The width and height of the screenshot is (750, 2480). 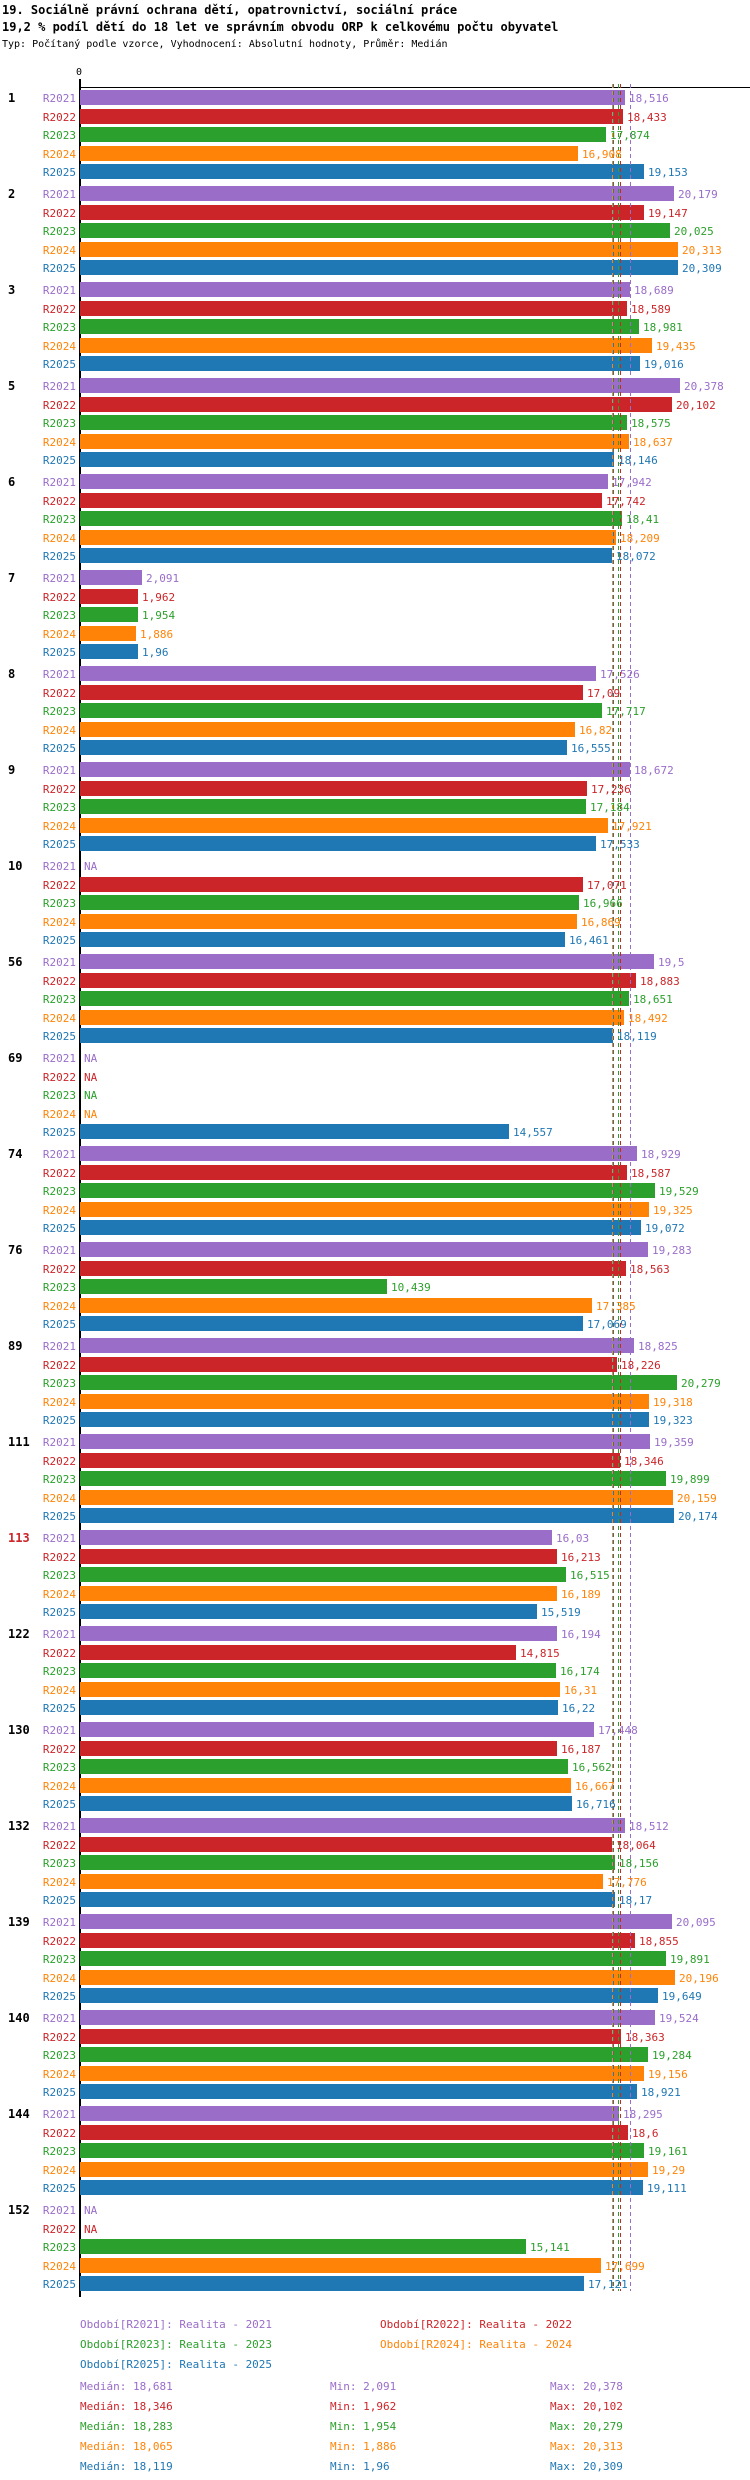 I want to click on value-label: 20,179, so click(x=698, y=194).